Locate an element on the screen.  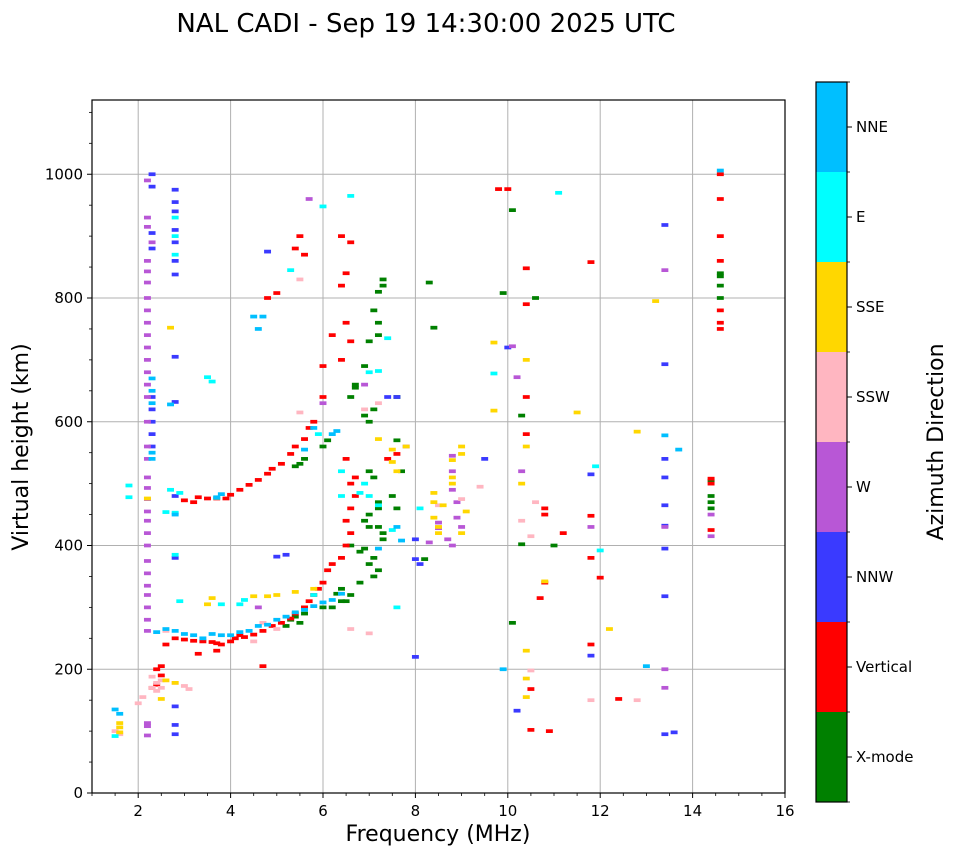
colorbar-tick-label: SSW is located at coordinates (873, 397).